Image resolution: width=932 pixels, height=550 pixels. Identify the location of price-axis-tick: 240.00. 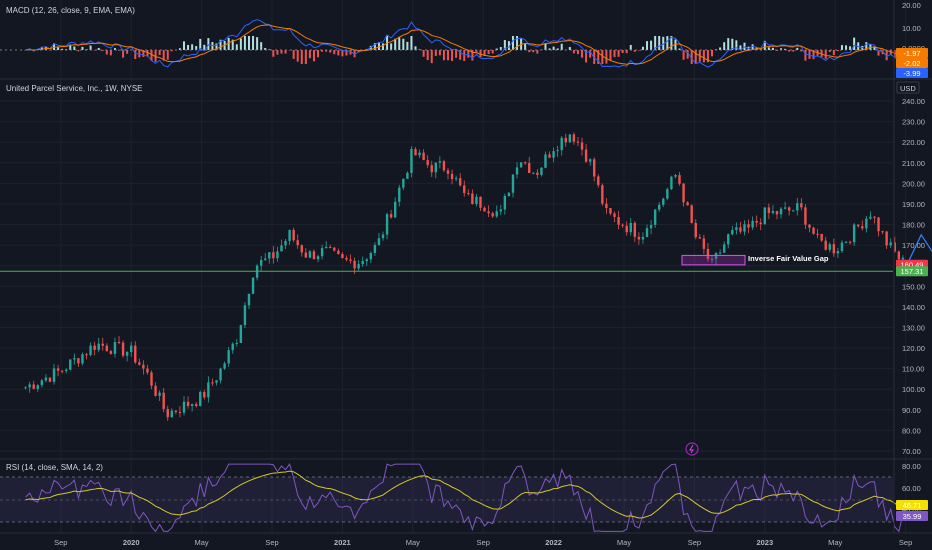
(913, 101).